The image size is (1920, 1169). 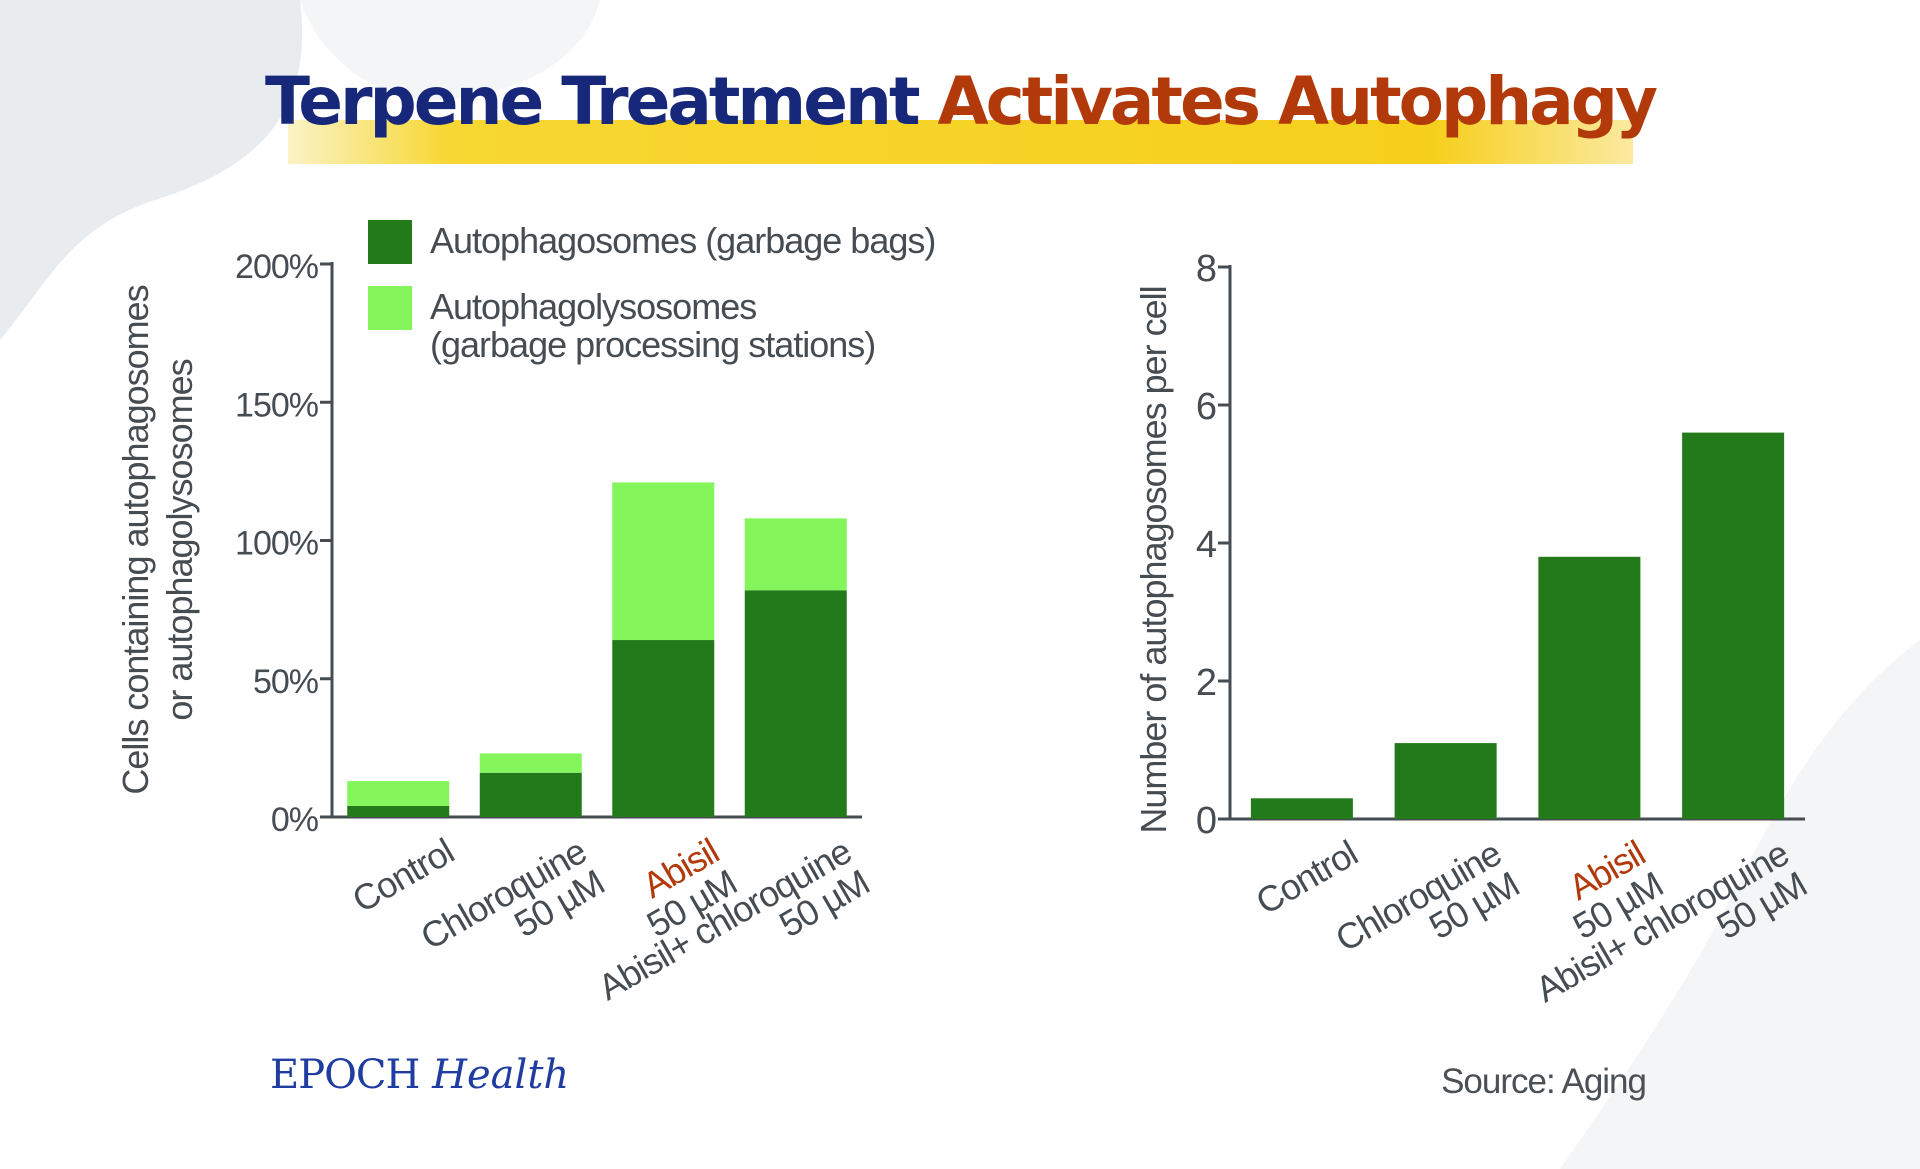 I want to click on y-axis-title: Number of autophagosomes per cell, so click(x=1153, y=559).